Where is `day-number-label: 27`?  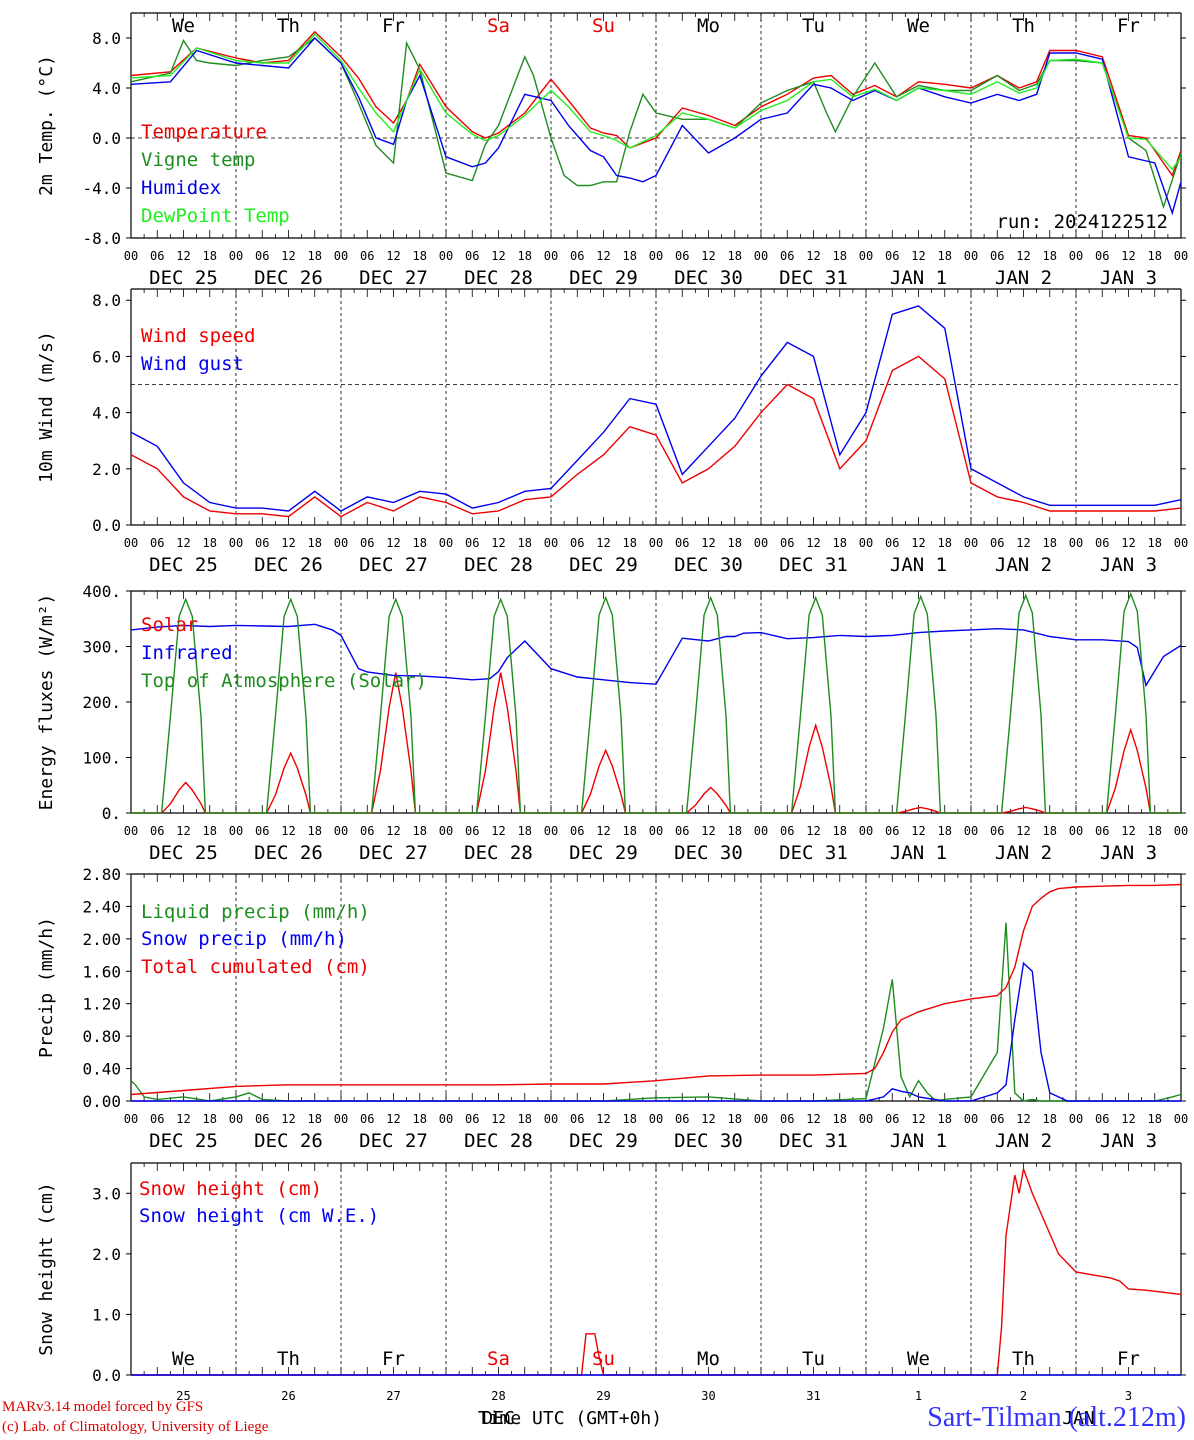
day-number-label: 27 is located at coordinates (393, 1396).